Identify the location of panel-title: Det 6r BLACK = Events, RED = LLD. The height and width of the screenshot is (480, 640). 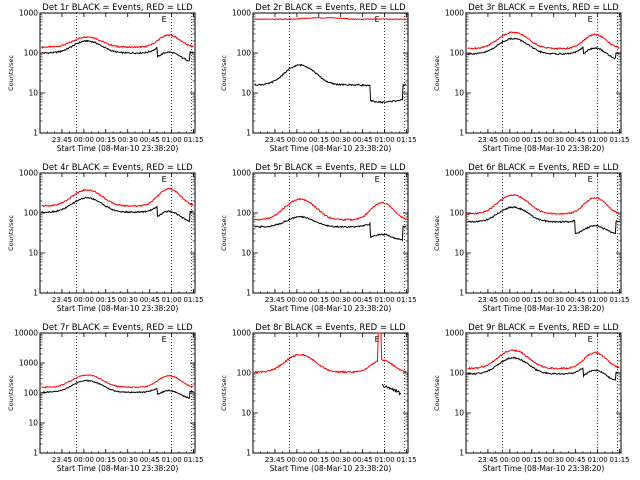
(543, 168).